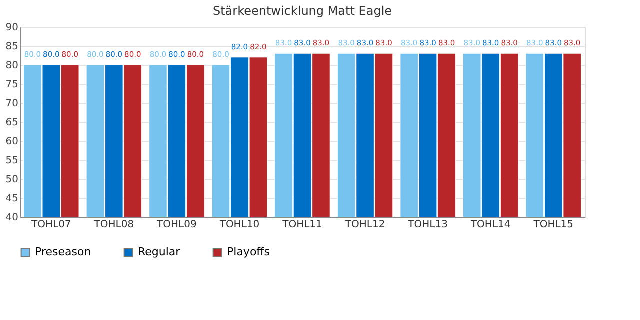 This screenshot has width=640, height=320. I want to click on x-tick-label: TOHL10, so click(239, 225).